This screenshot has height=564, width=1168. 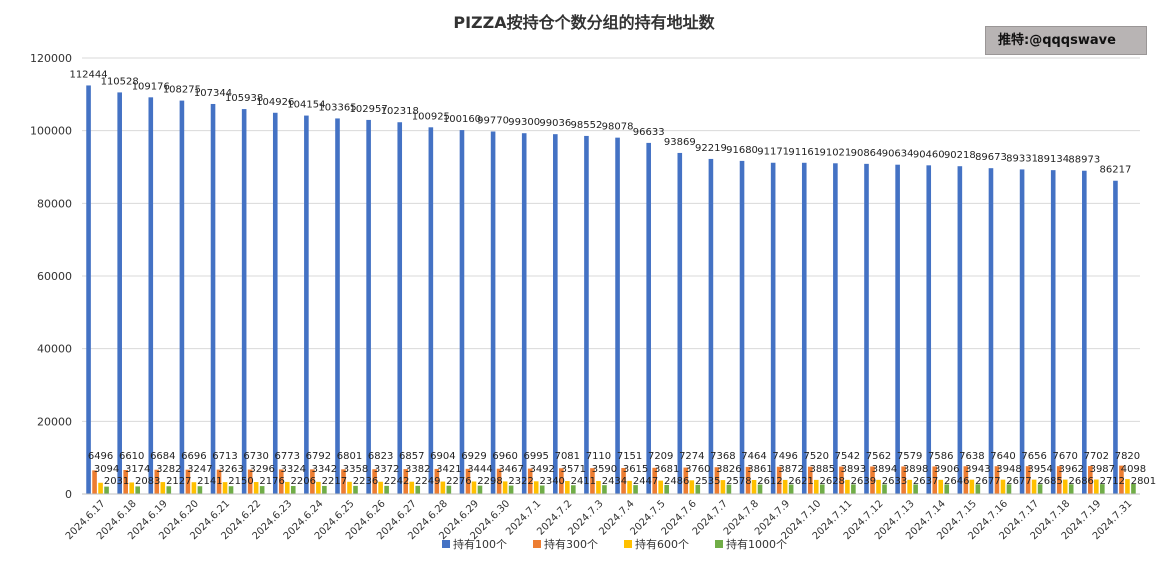 I want to click on data-label: 2612, so click(x=769, y=481).